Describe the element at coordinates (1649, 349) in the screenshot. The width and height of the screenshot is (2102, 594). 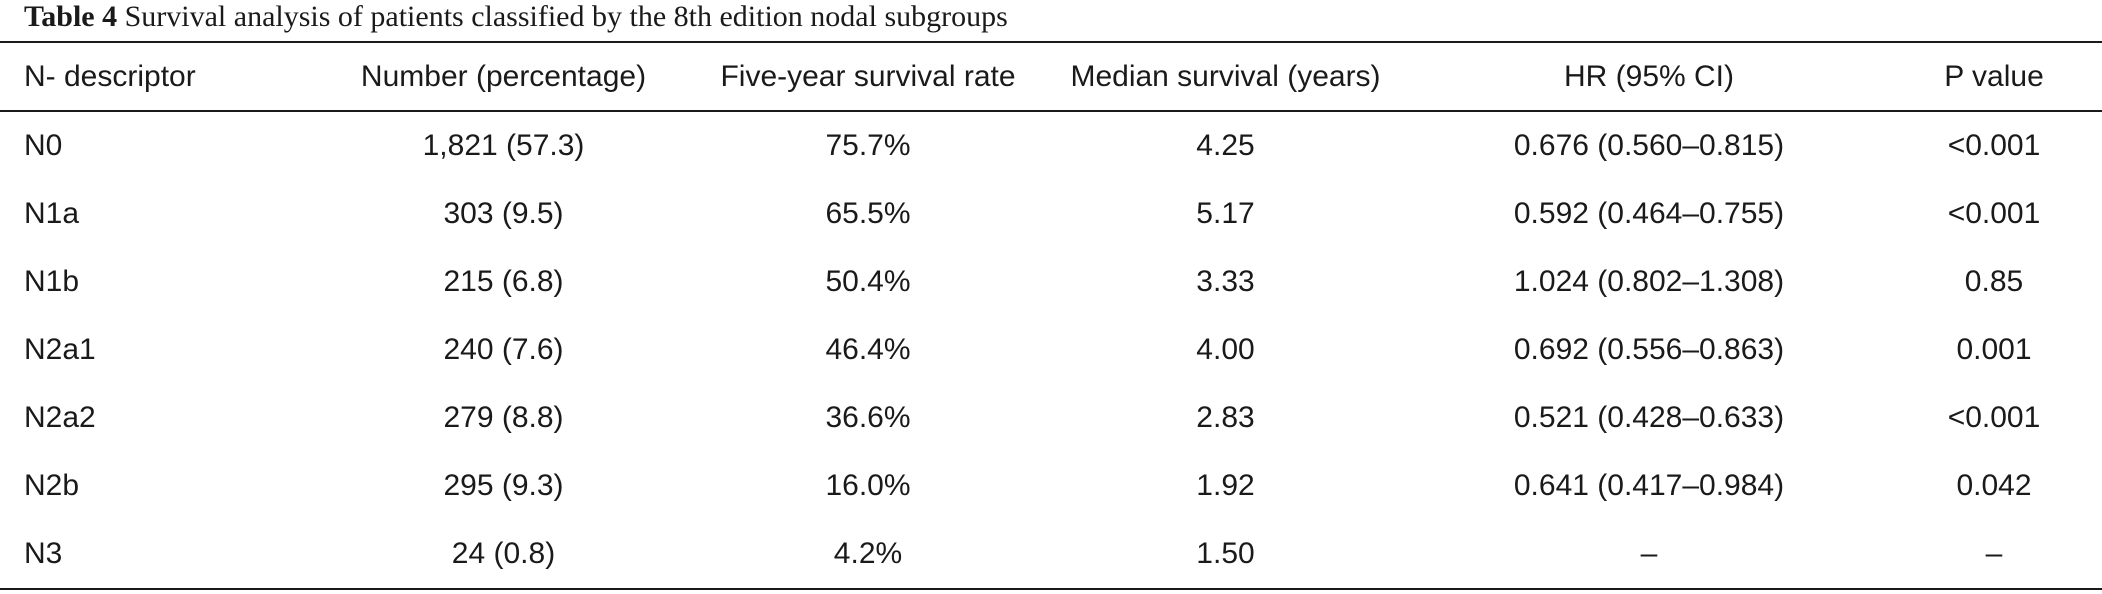
I see `cell-hr-ci: 0.692 (0.556–0.863)` at that location.